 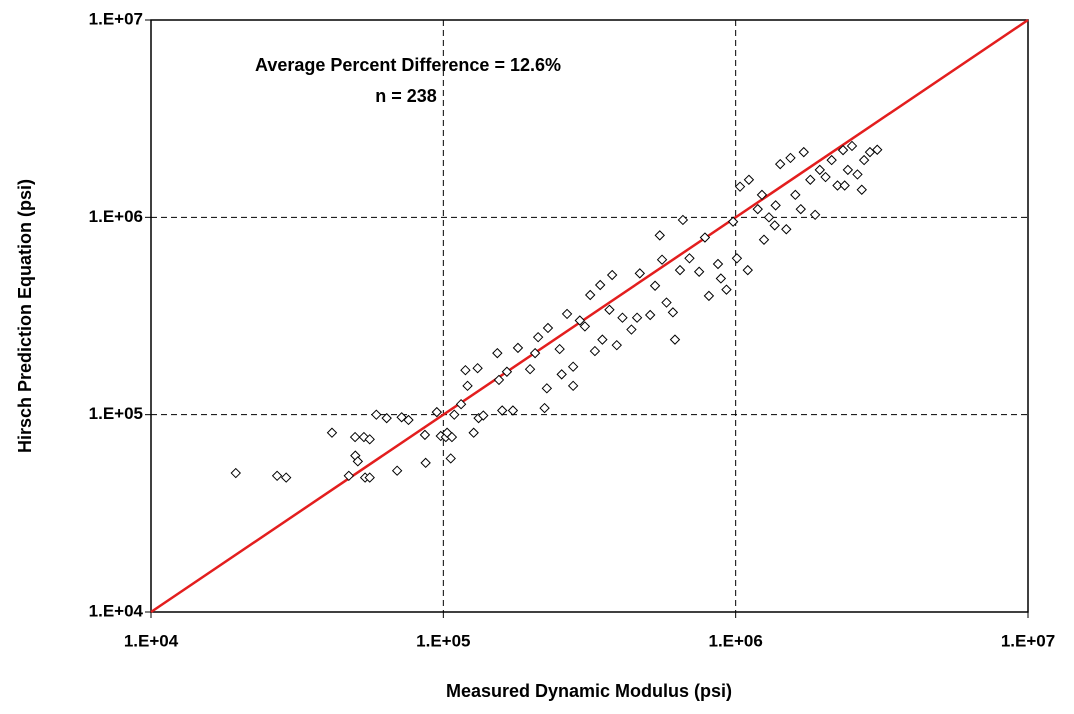 I want to click on y-tick-label: 1.E+05, so click(x=116, y=413).